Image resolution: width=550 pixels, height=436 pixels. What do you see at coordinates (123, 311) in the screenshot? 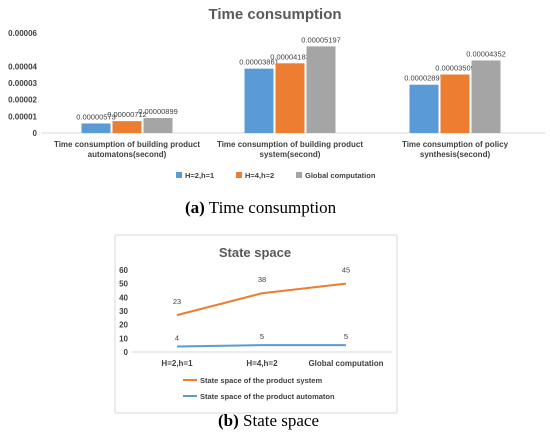
I see `chart2-y-tick-label: 30` at bounding box center [123, 311].